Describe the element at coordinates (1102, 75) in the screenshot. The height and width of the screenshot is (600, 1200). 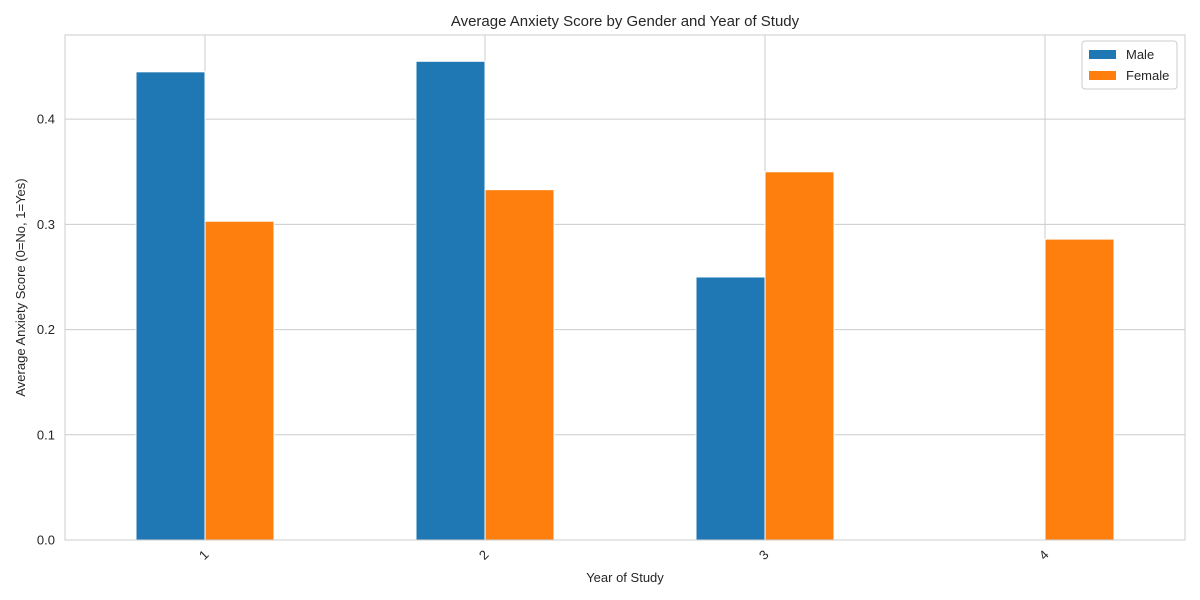
I see `legend-swatch-female` at that location.